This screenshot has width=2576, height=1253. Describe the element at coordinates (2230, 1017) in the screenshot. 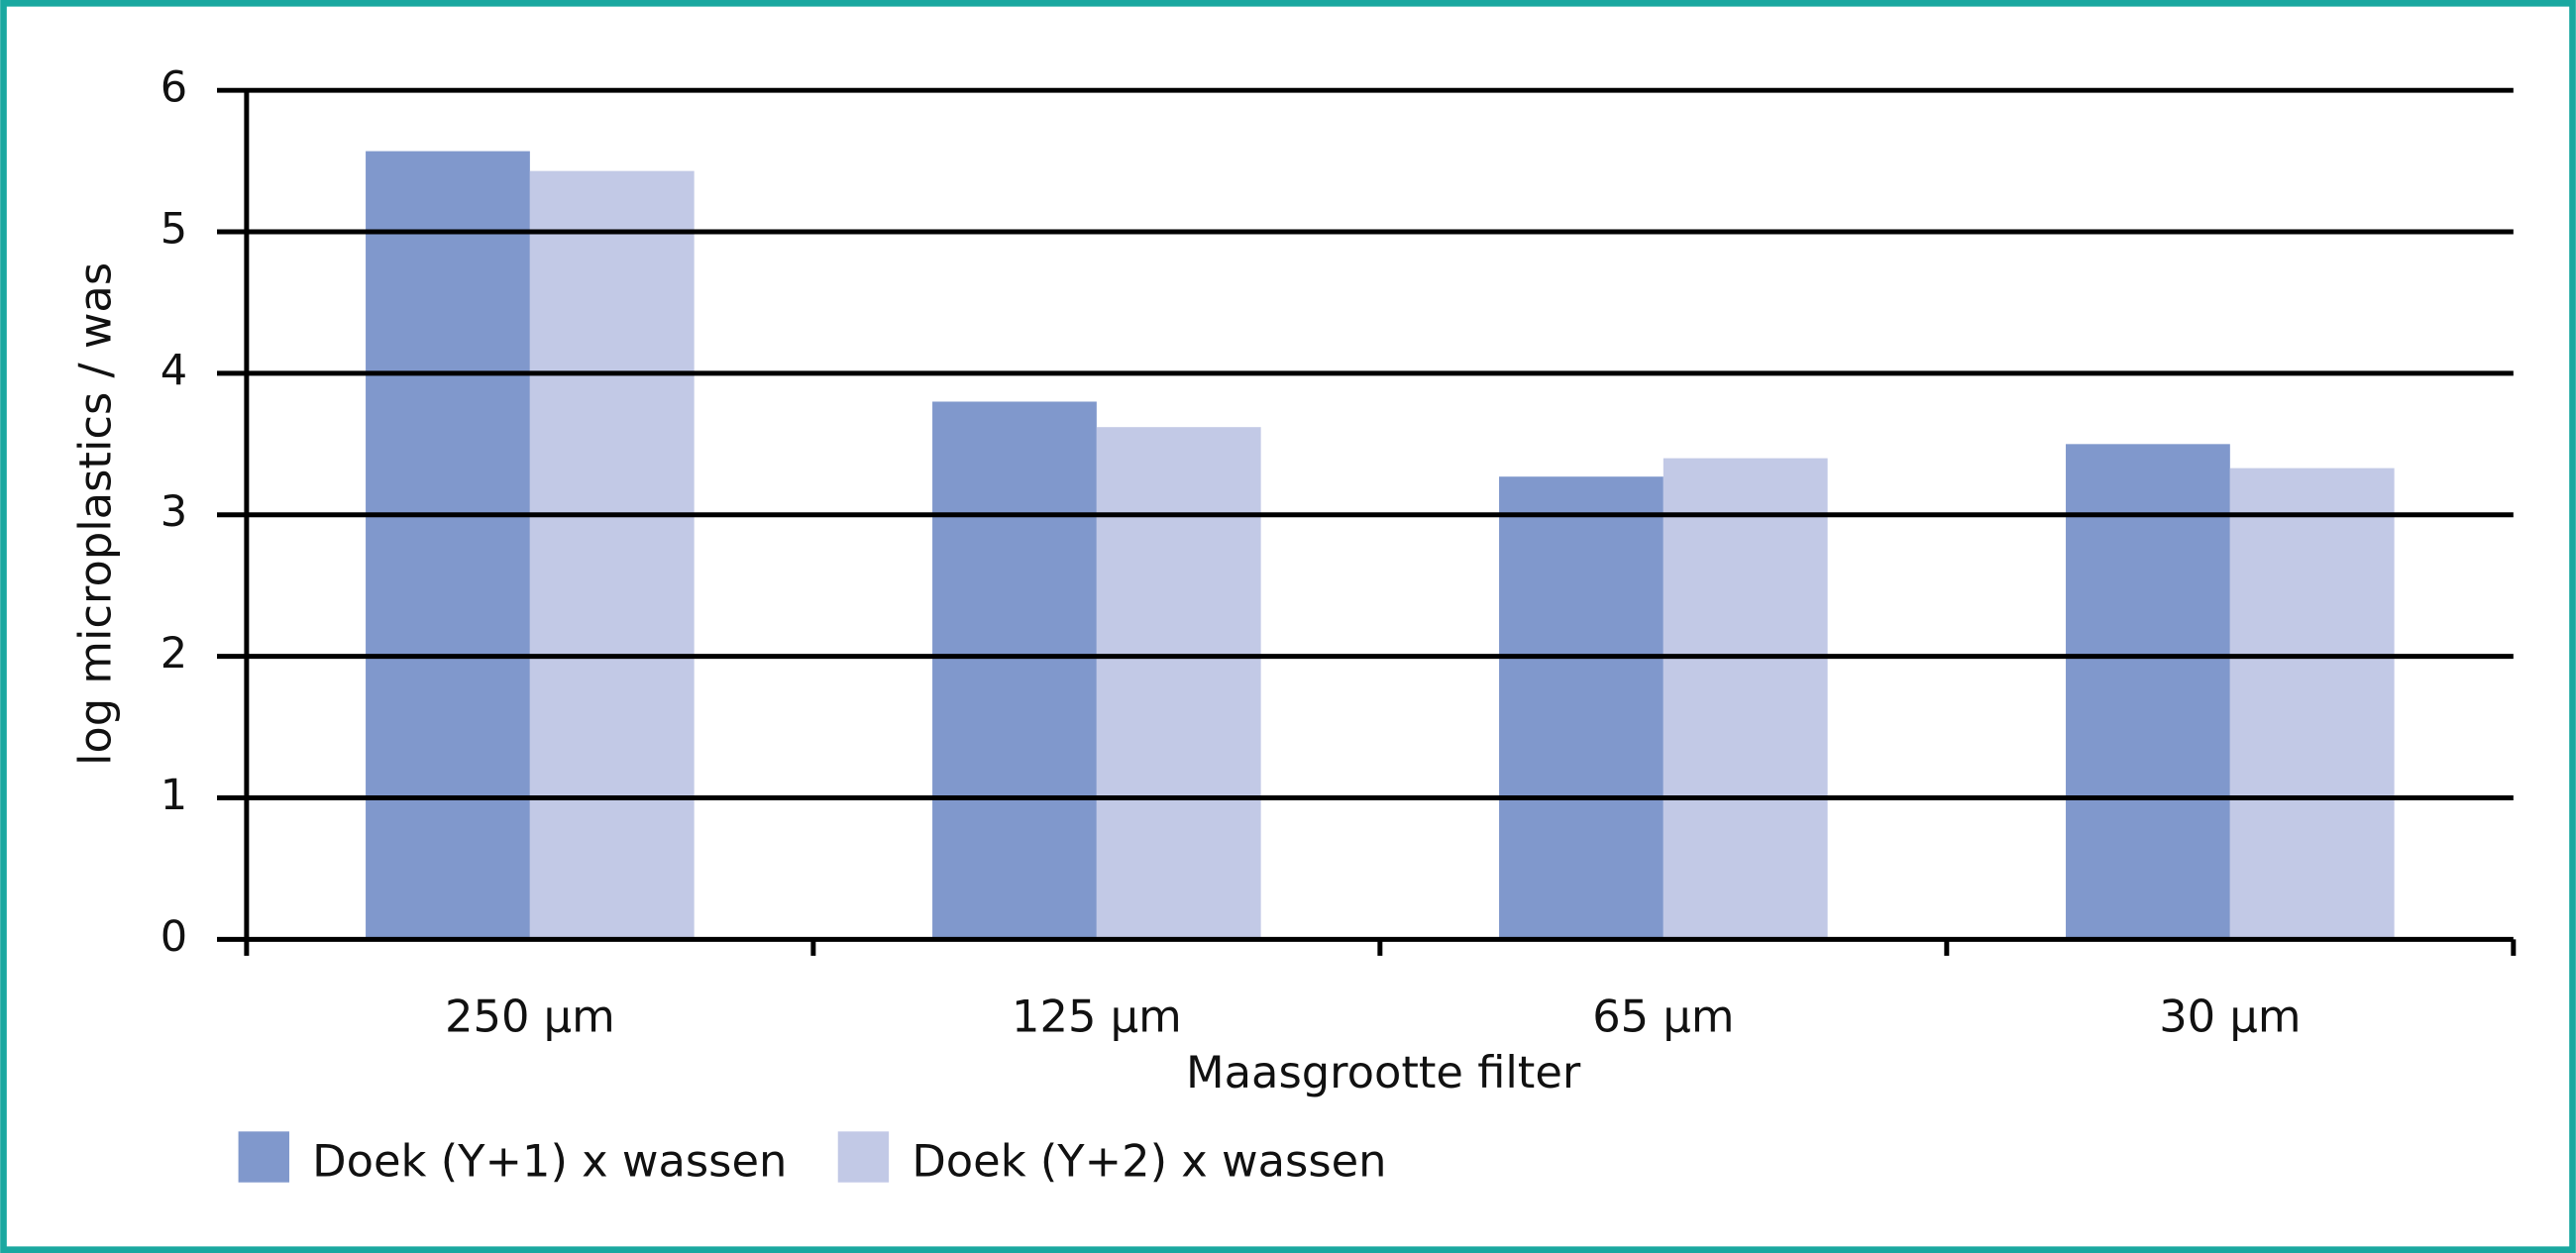

I see `x-tick-label: 30 µm` at that location.